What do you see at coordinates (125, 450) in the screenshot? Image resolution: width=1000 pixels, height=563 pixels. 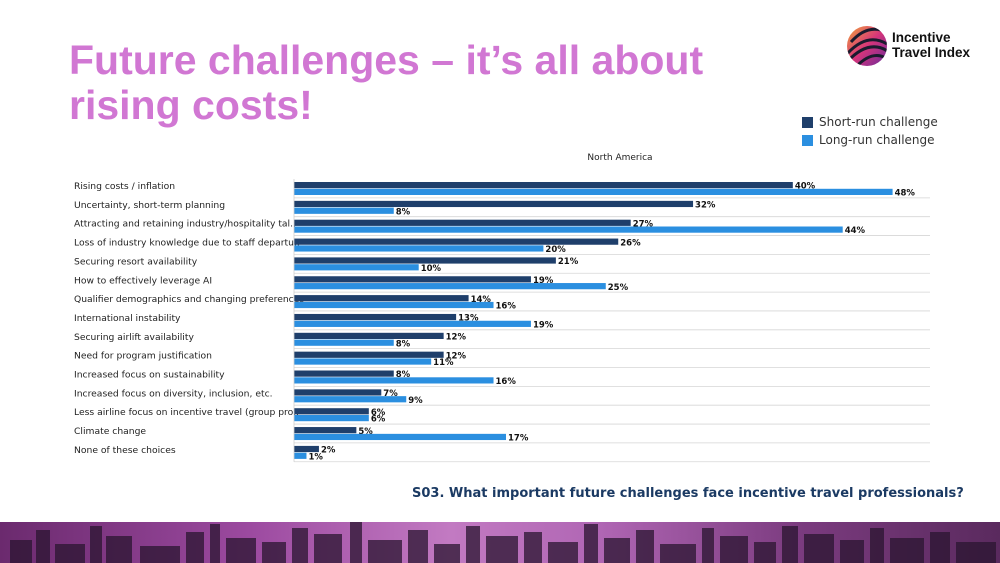 I see `category-label: None of these choices` at bounding box center [125, 450].